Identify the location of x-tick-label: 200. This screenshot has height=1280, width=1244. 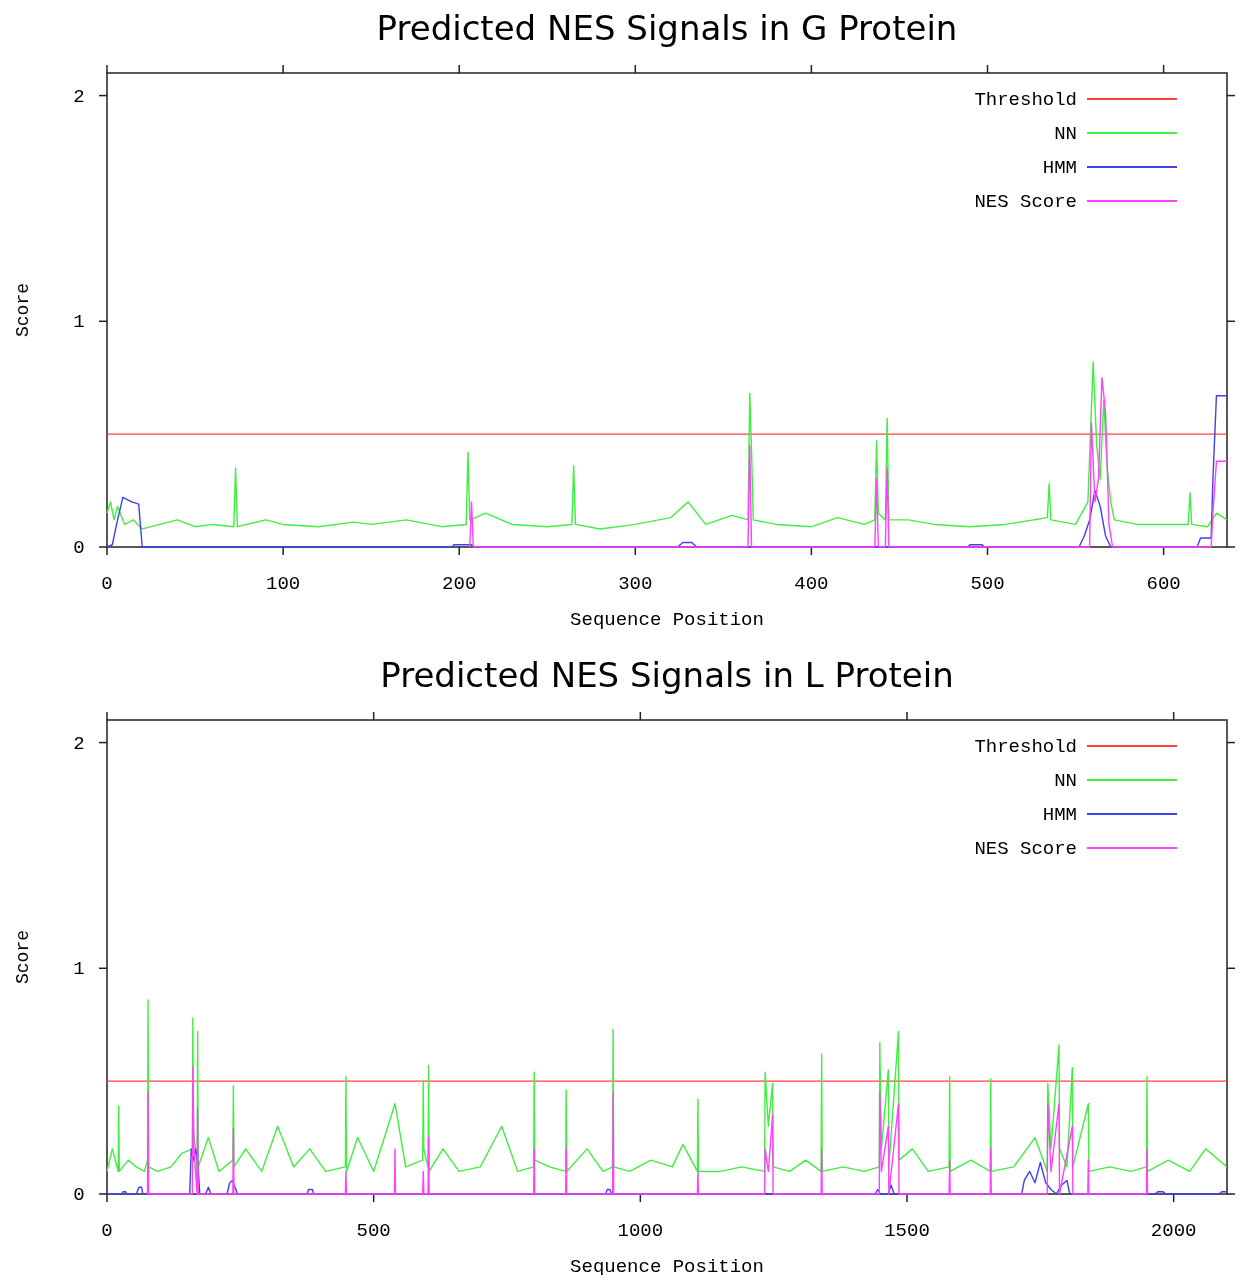
(459, 584).